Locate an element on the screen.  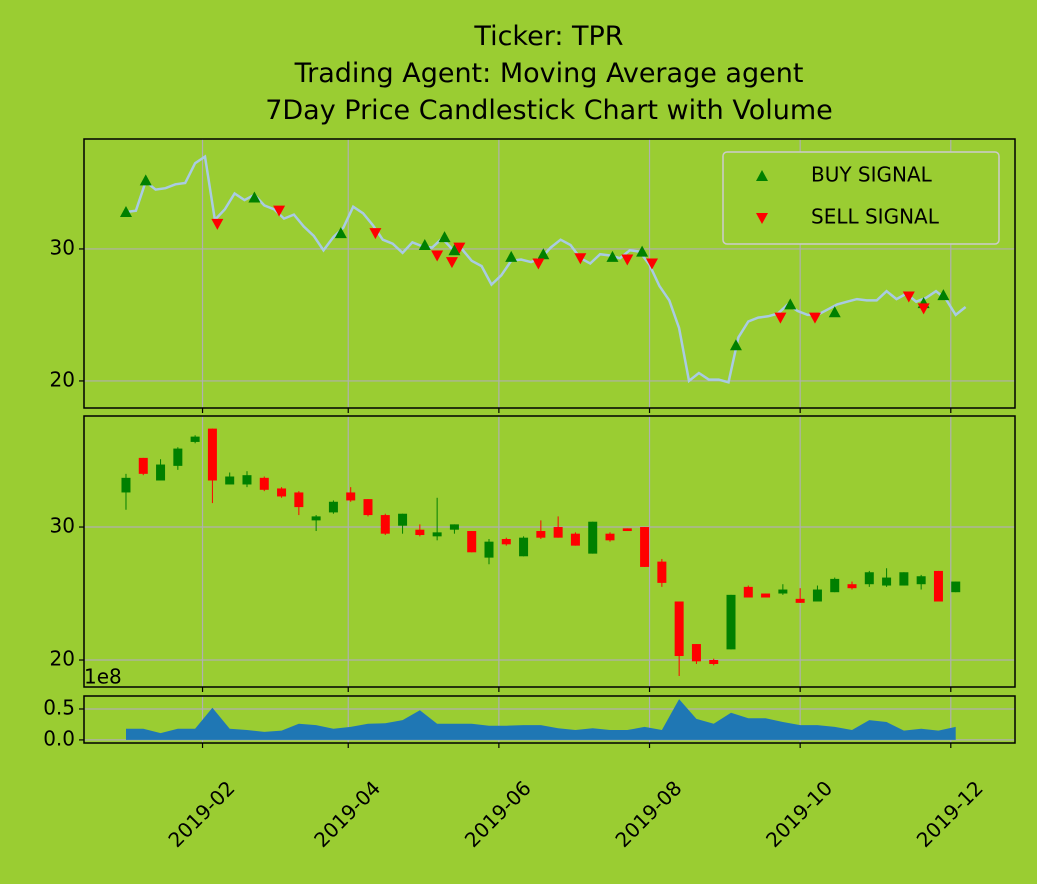
panel-frame is located at coordinates (549, 719).